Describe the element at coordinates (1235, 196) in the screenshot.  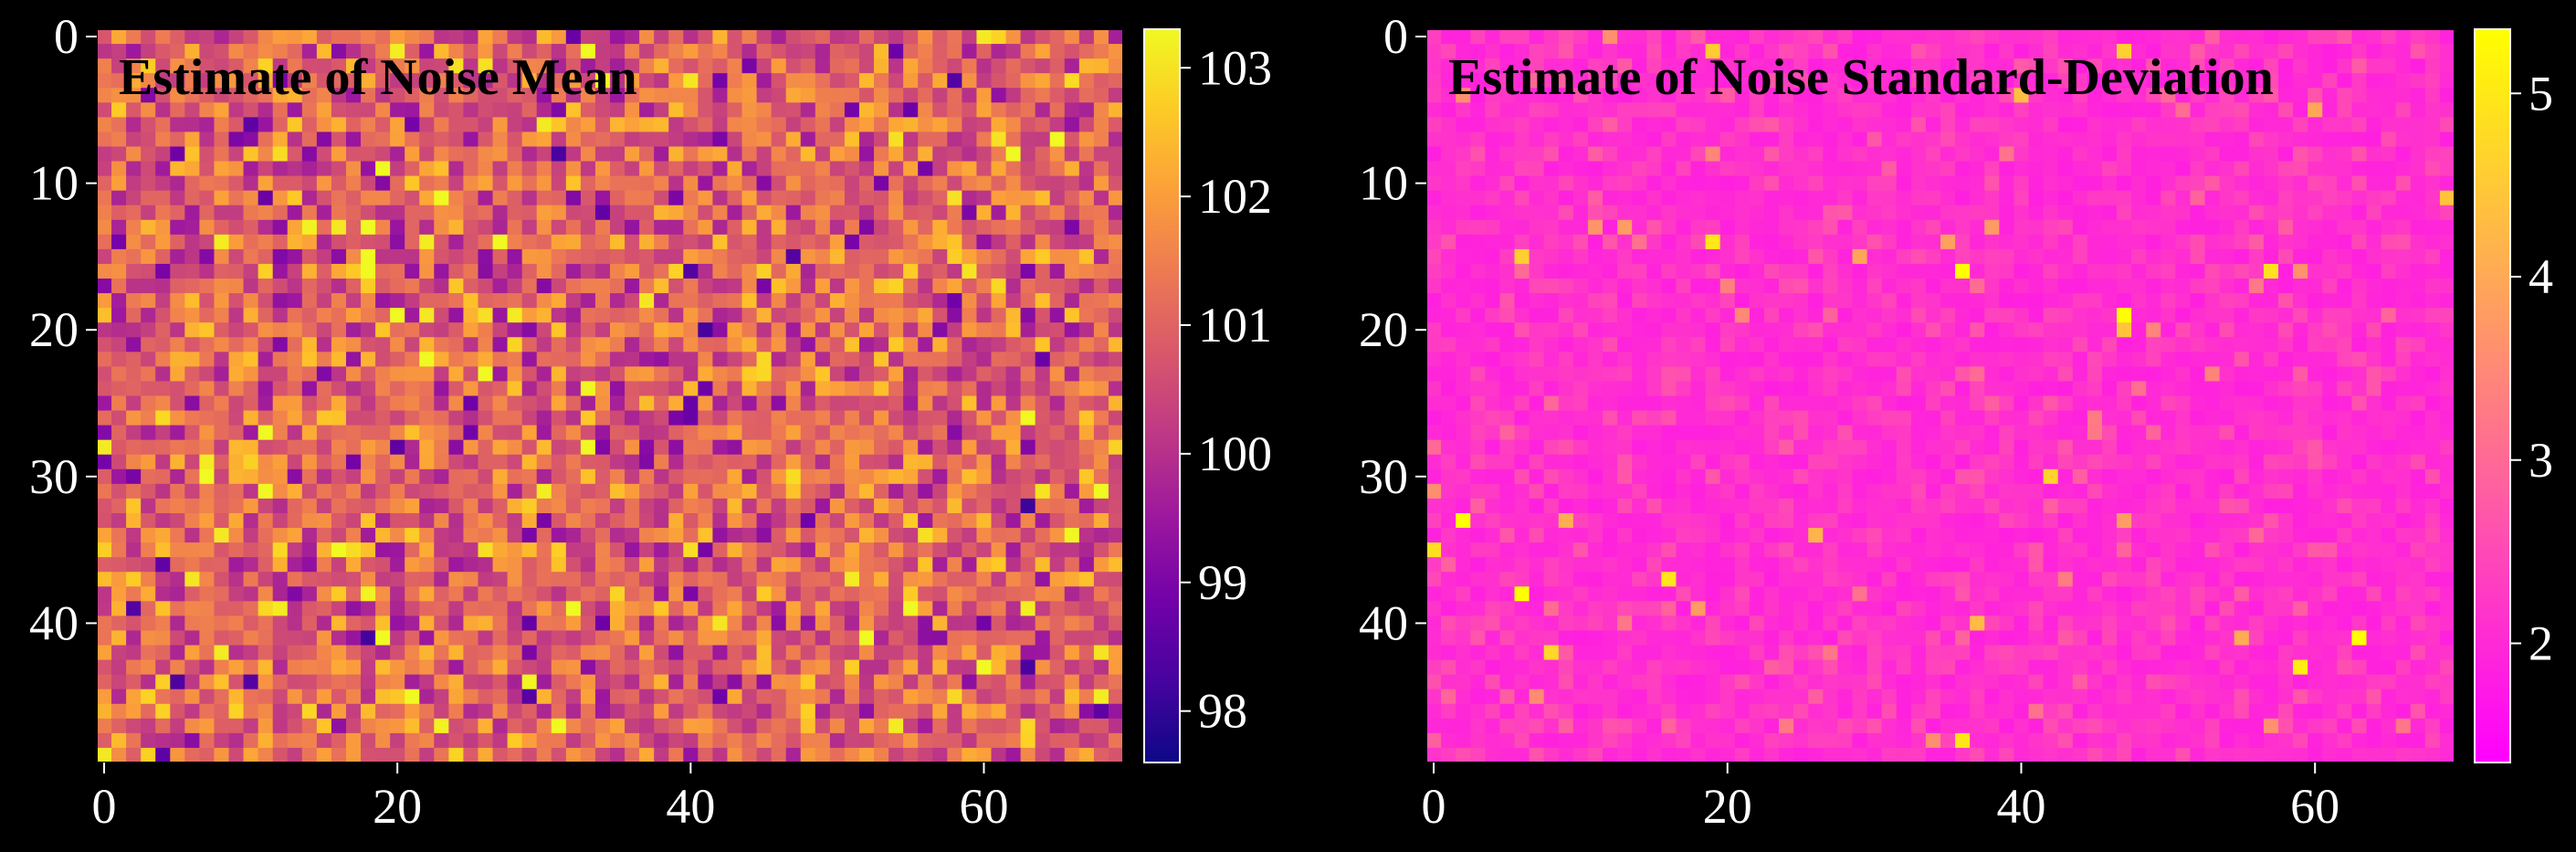
I see `colorbar-tick-label: 102` at that location.